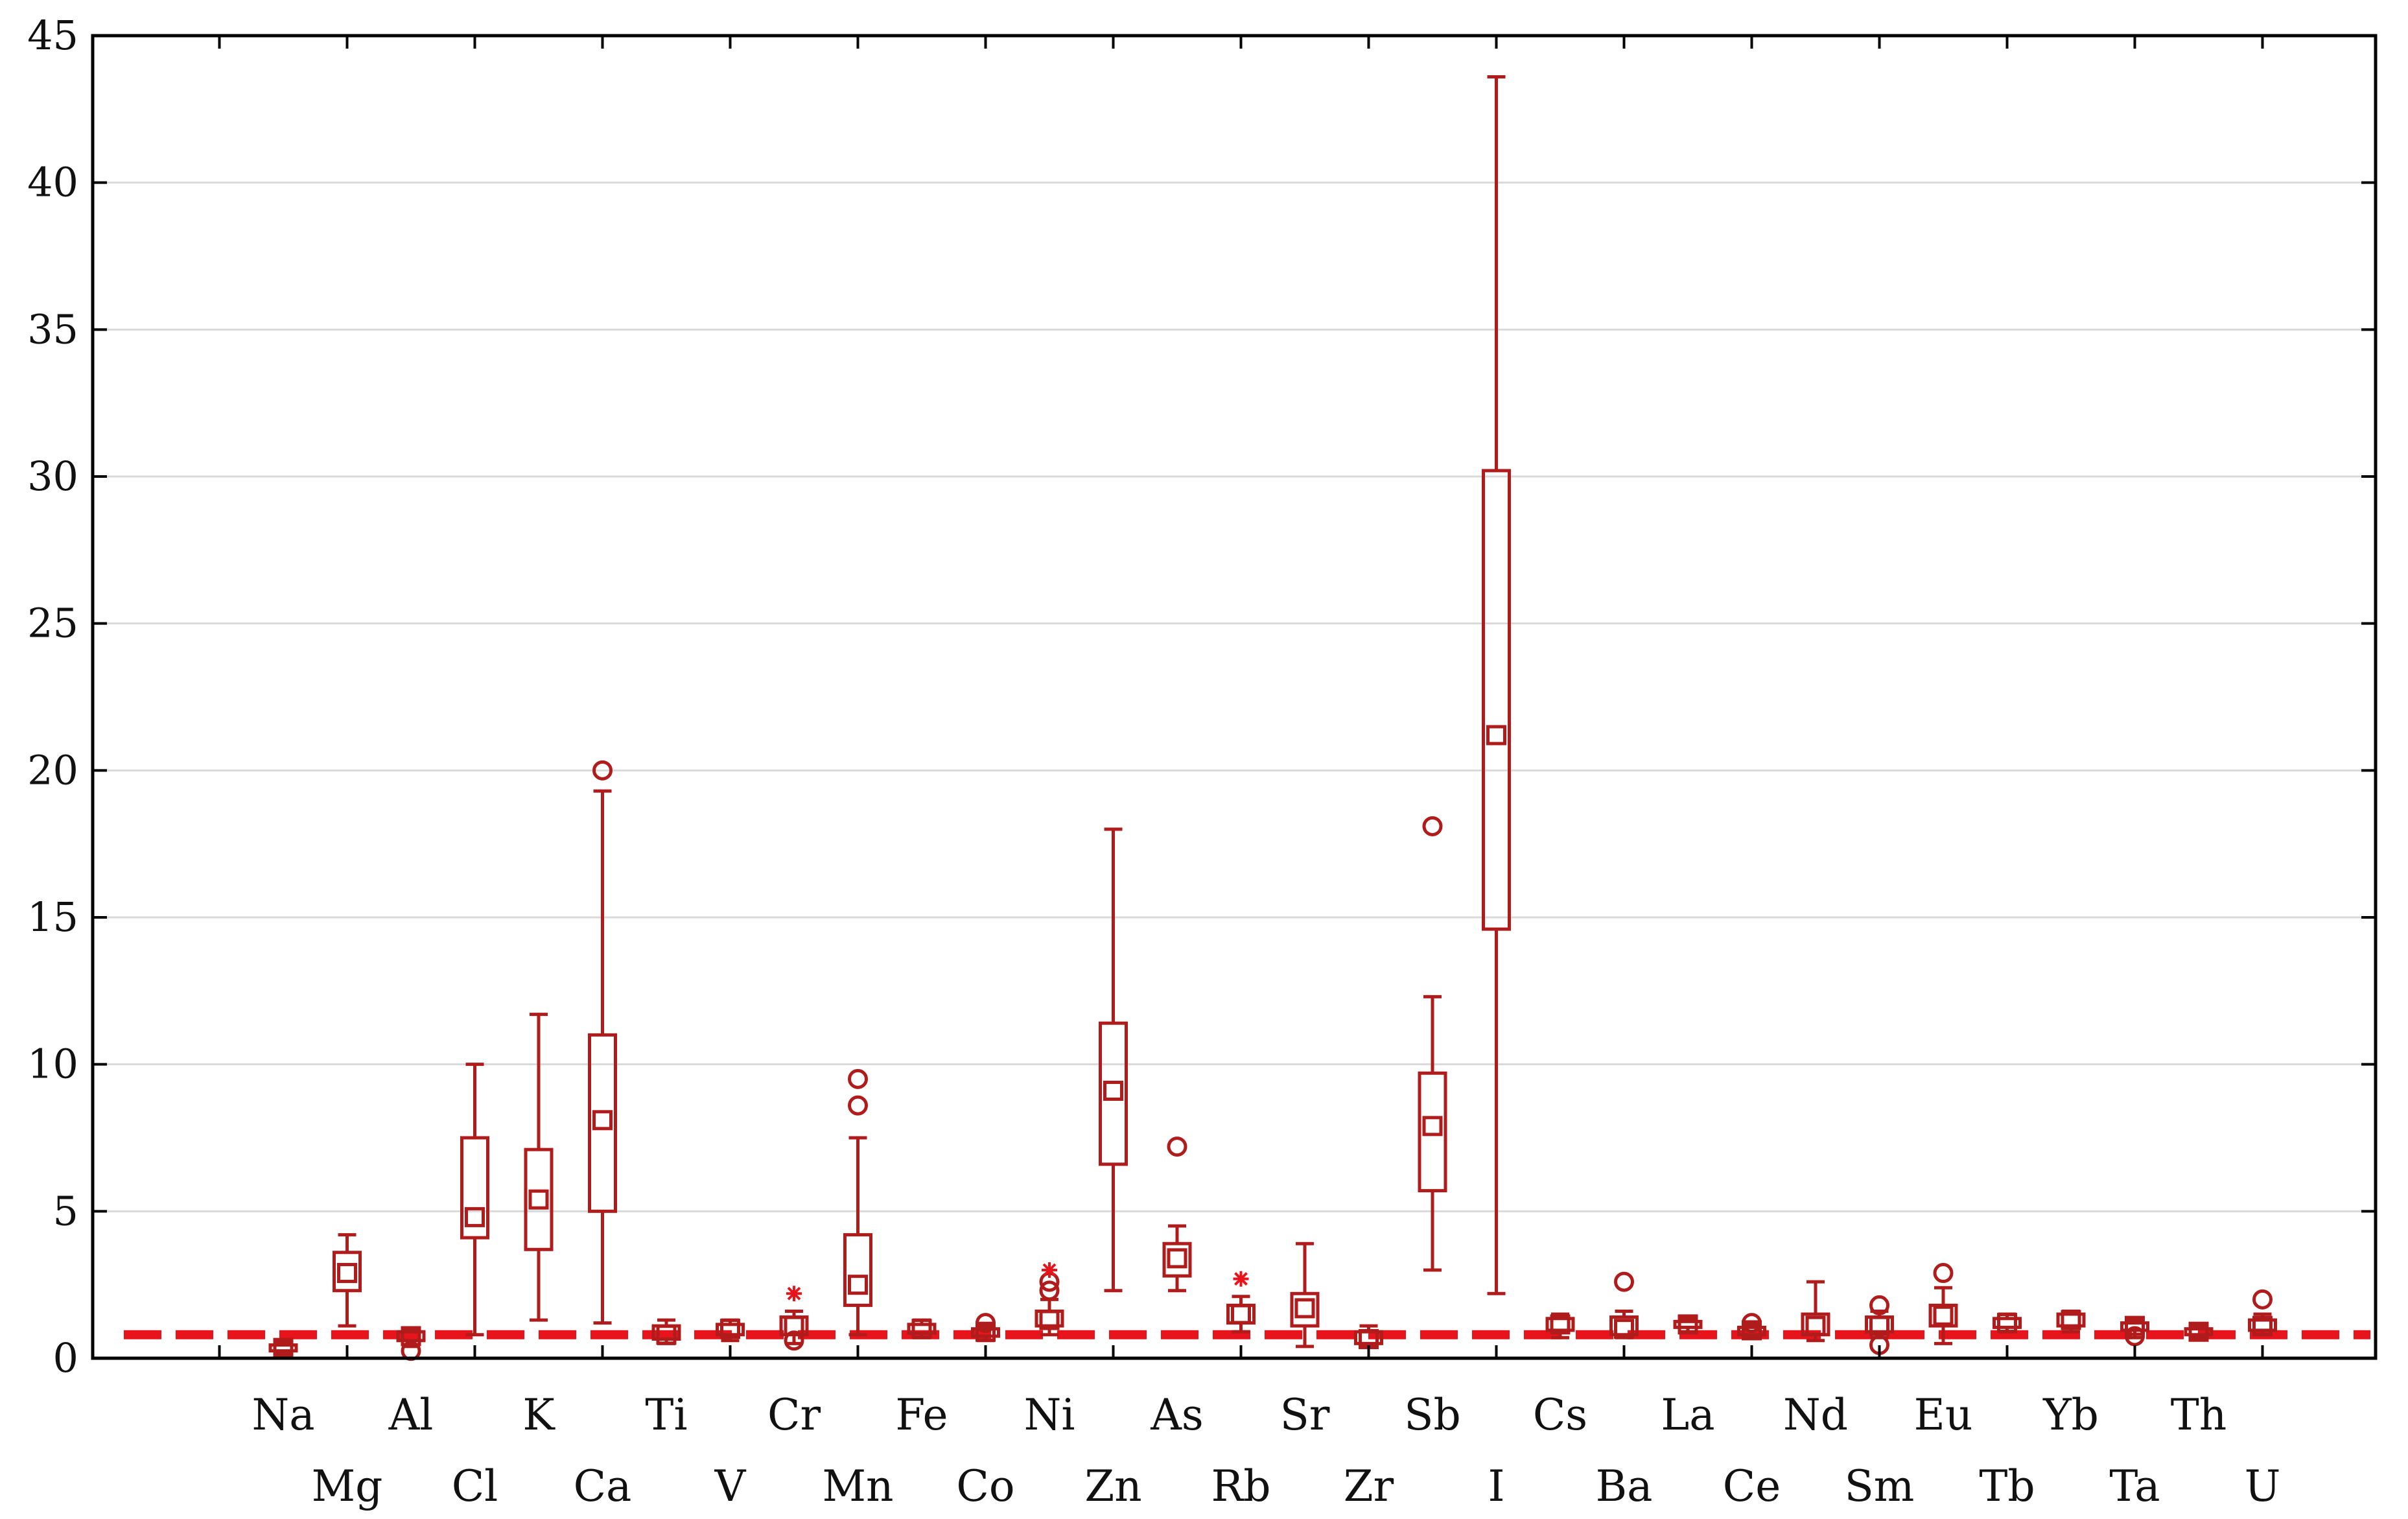 This screenshot has width=2408, height=1519. I want to click on y-tick-label: 0, so click(65, 1358).